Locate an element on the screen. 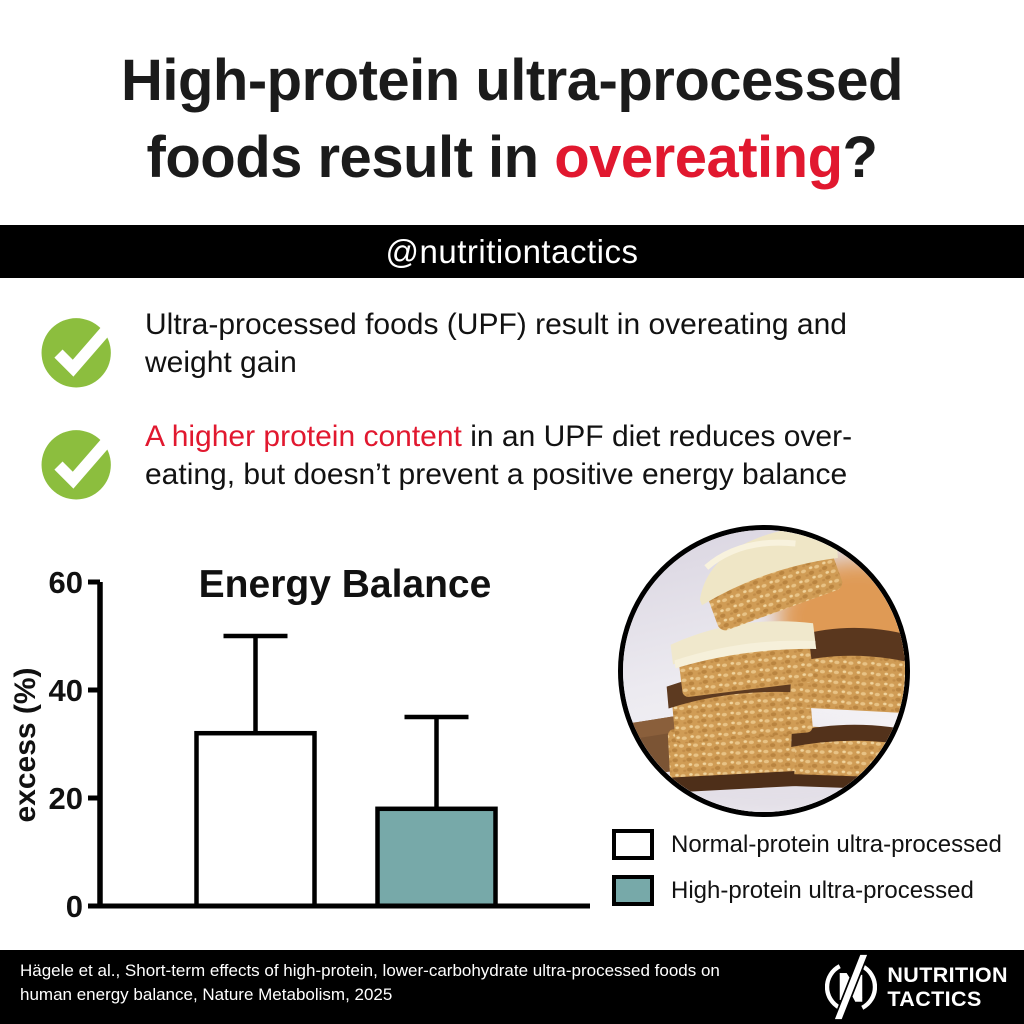 The width and height of the screenshot is (1024, 1024). nutrition-tactics-logo-icon is located at coordinates (851, 987).